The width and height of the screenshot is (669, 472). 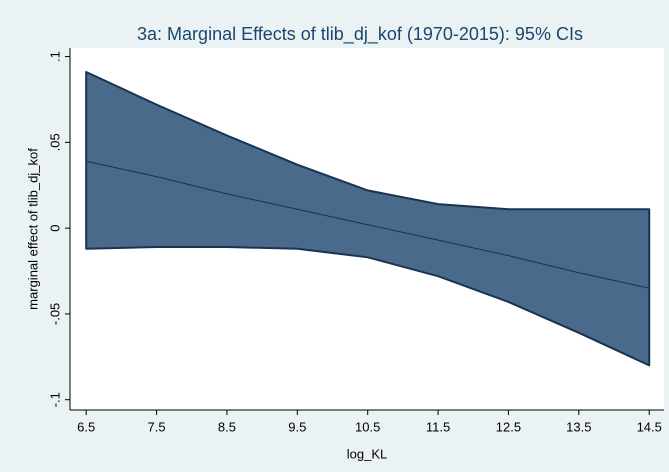 I want to click on x-tick-label: 12.5, so click(x=508, y=426).